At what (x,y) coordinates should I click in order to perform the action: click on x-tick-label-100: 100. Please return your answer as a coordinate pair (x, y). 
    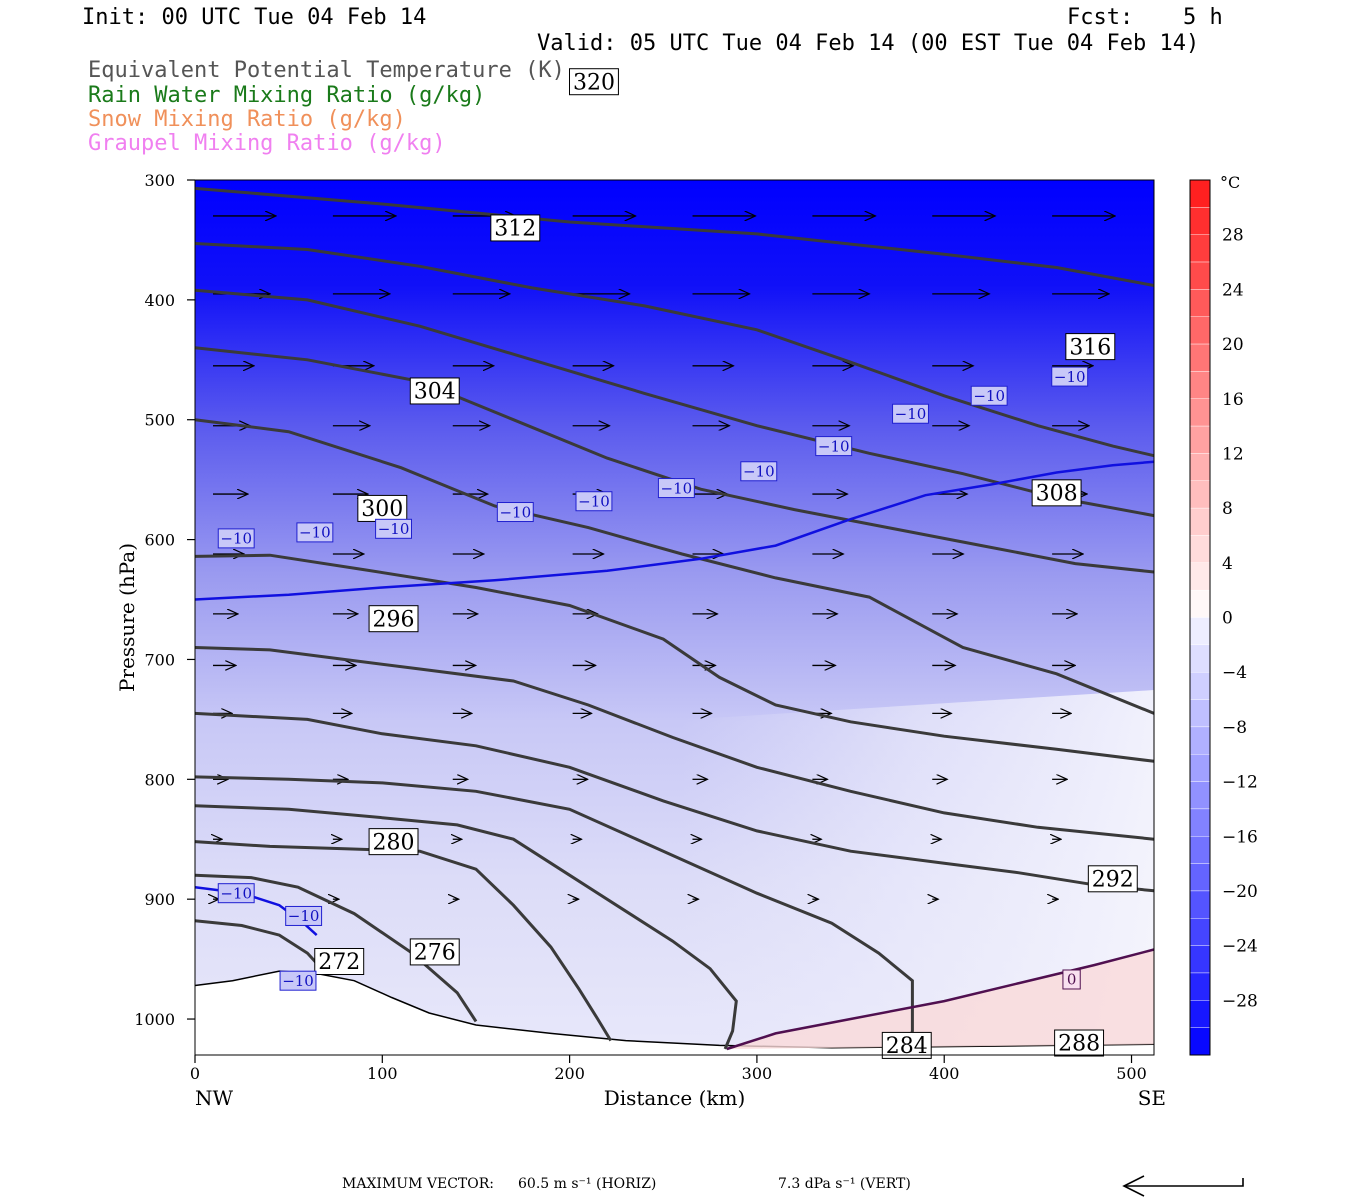
    Looking at the image, I should click on (382, 1073).